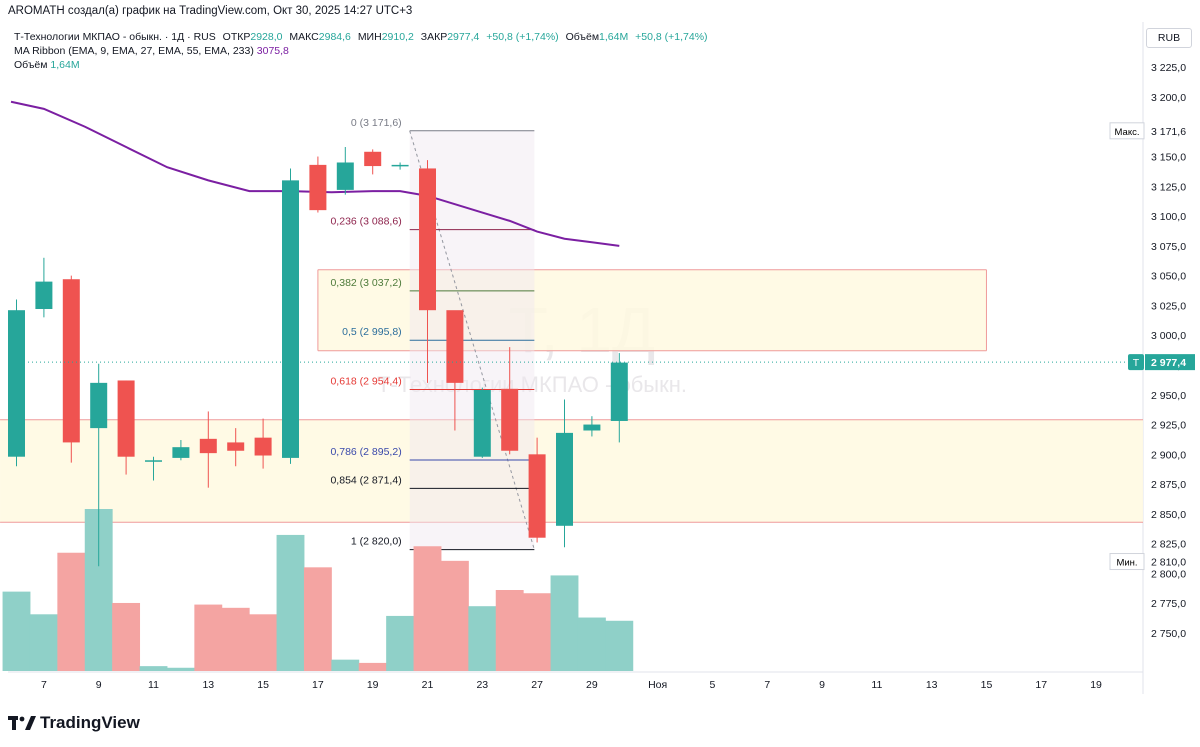  Describe the element at coordinates (365, 480) in the screenshot. I see `fib-level-label-6: 0,854 (2 871,4)` at that location.